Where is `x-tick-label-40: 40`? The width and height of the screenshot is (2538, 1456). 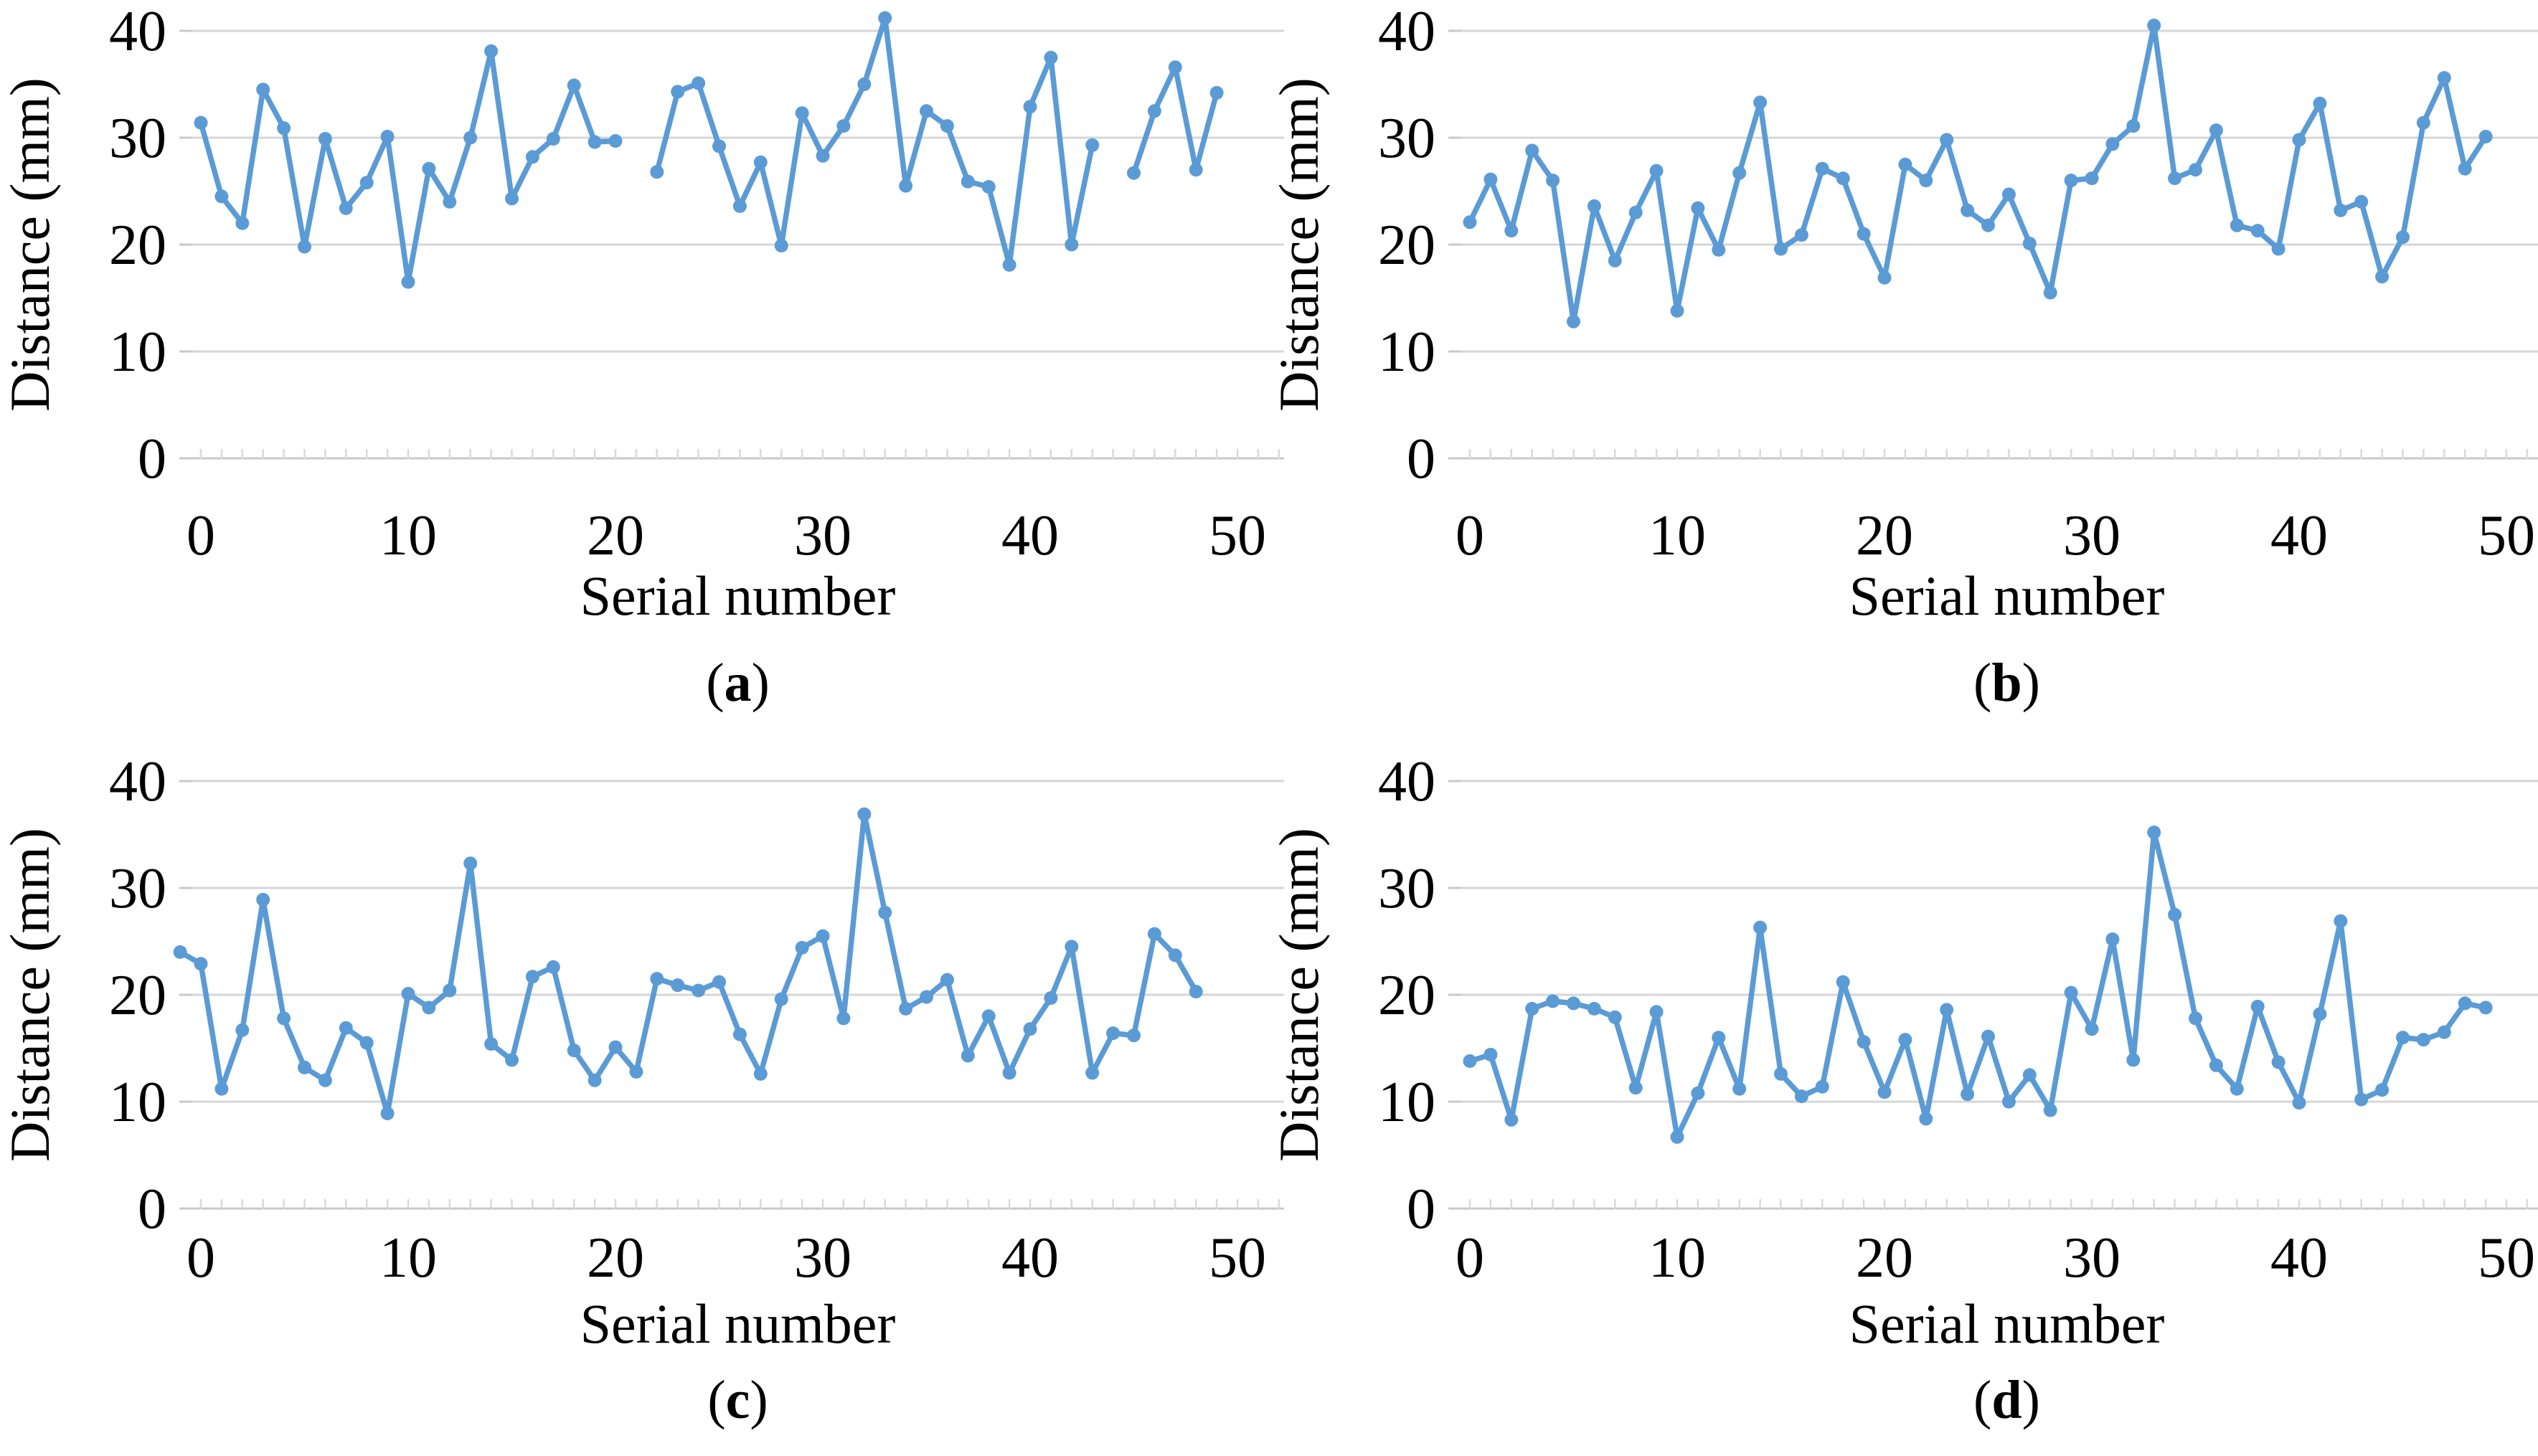
x-tick-label-40: 40 is located at coordinates (2299, 535).